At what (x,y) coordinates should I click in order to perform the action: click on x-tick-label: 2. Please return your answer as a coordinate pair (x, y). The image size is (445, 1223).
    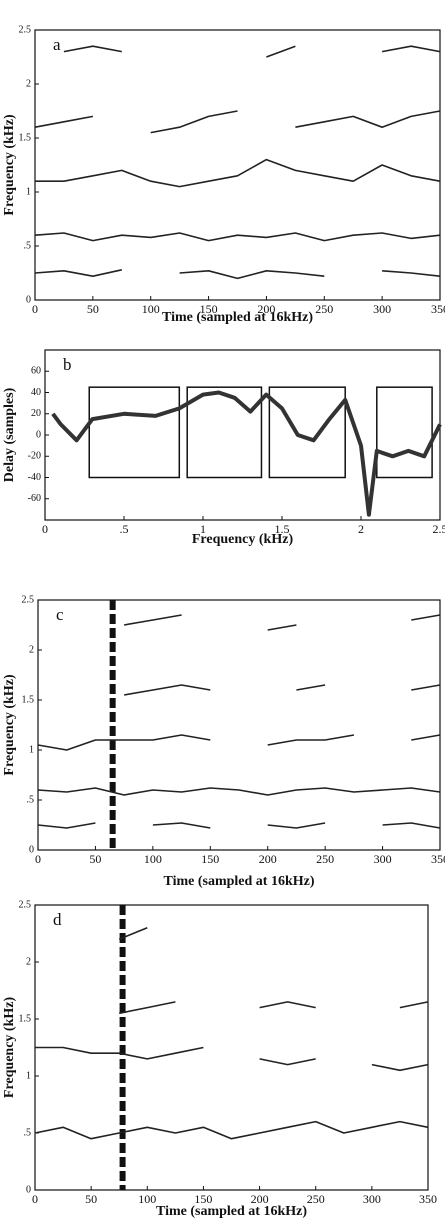
    Looking at the image, I should click on (361, 529).